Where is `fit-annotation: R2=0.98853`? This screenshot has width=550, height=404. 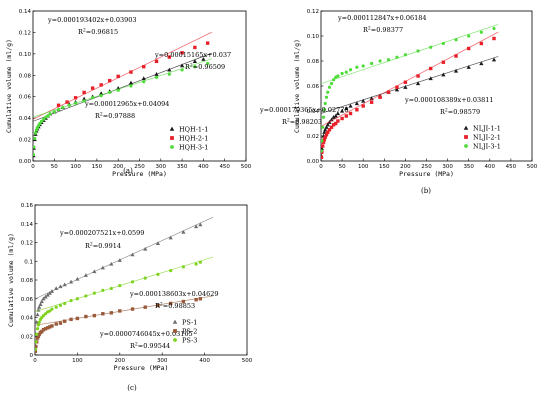
fit-annotation: R2=0.98853 is located at coordinates (175, 306).